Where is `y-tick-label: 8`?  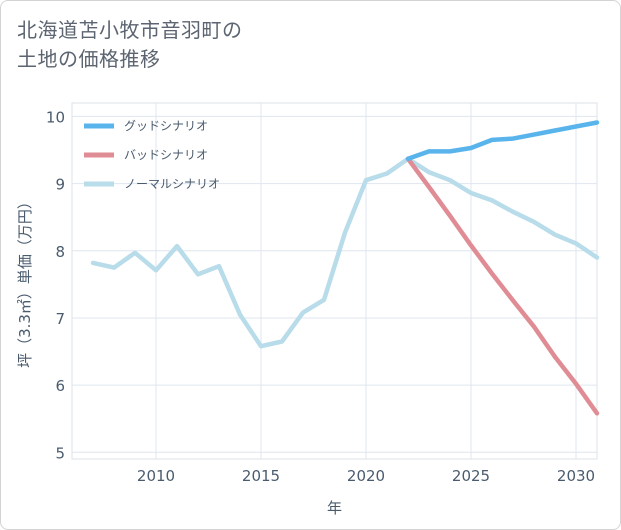
y-tick-label: 8 is located at coordinates (60, 252).